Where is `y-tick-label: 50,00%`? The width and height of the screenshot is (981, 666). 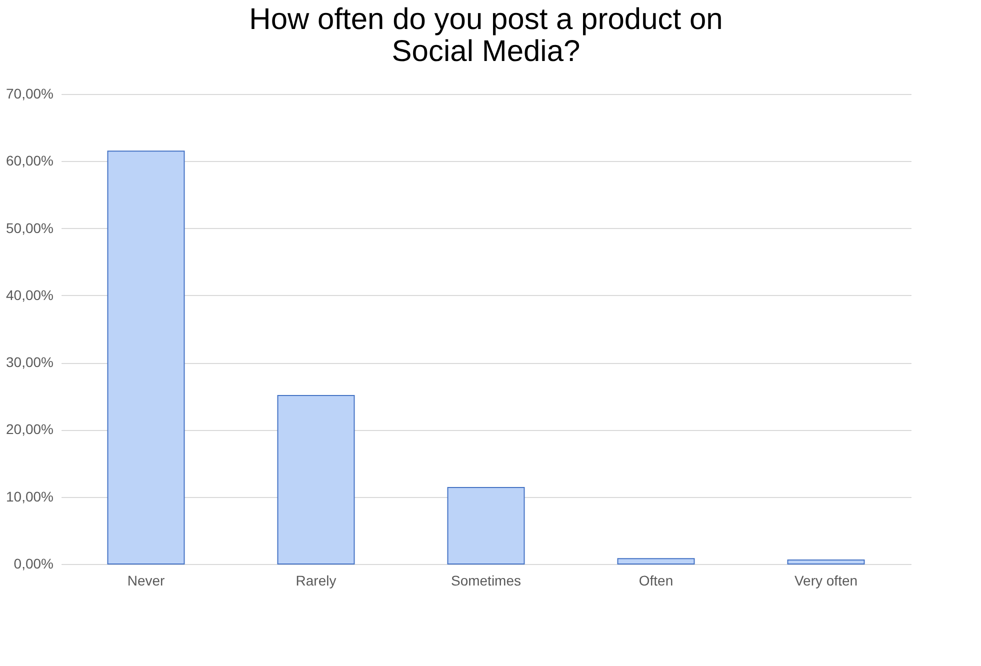 y-tick-label: 50,00% is located at coordinates (30, 228).